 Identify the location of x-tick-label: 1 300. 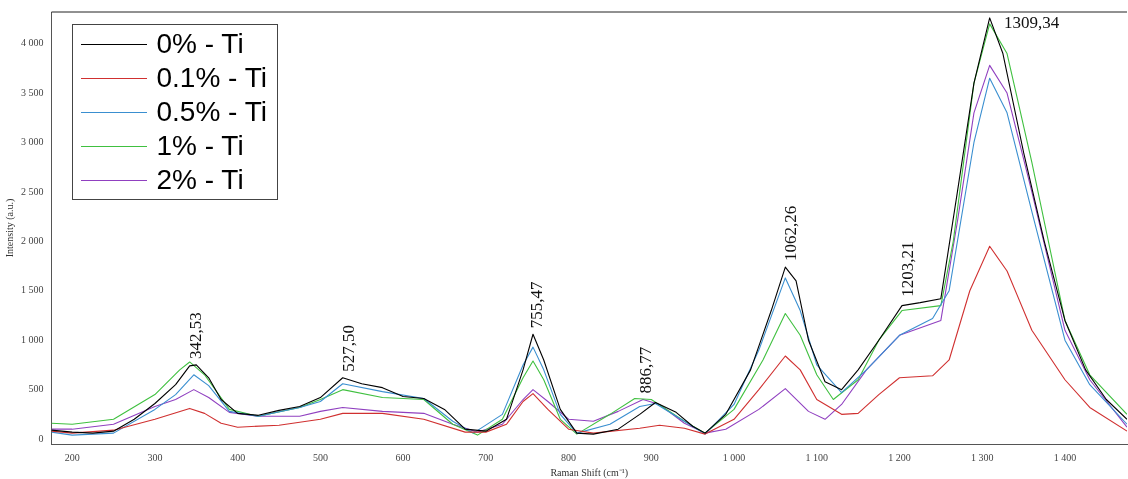
(982, 457).